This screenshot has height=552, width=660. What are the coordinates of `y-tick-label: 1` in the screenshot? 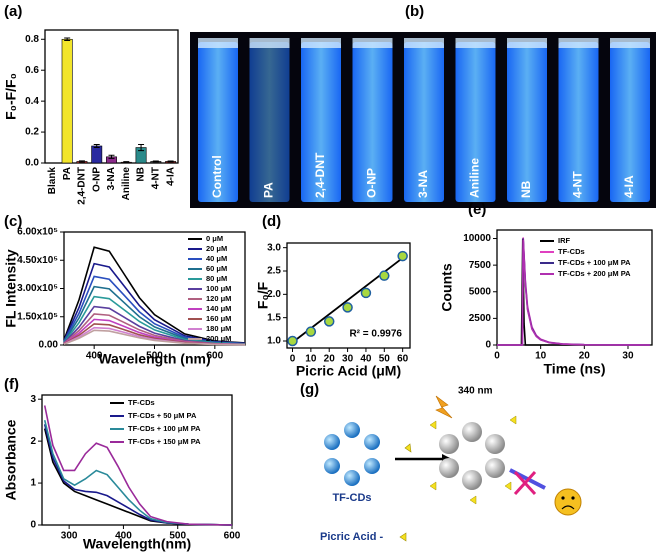 It's located at (33, 483).